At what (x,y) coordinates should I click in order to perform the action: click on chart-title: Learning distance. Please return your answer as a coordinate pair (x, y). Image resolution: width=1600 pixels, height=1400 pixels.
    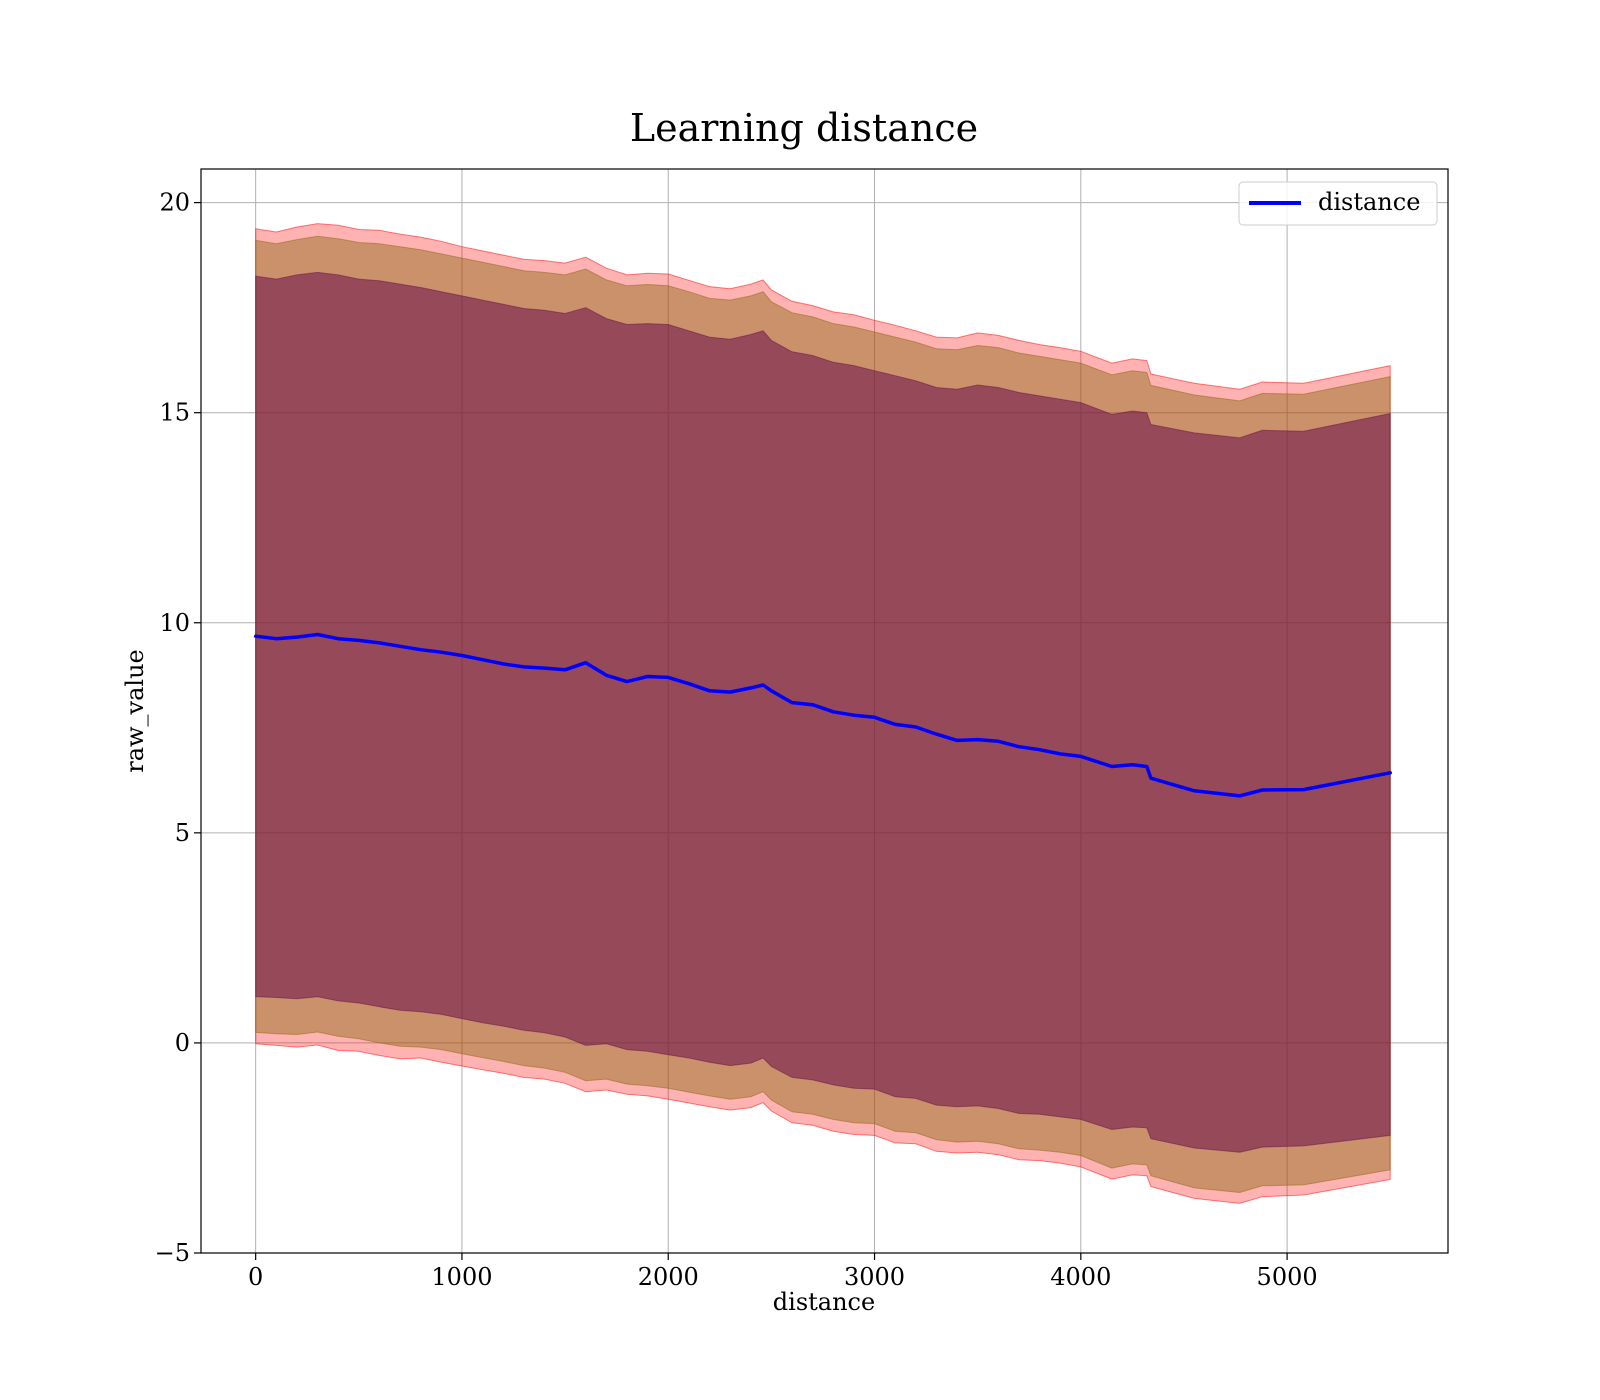
    Looking at the image, I should click on (804, 128).